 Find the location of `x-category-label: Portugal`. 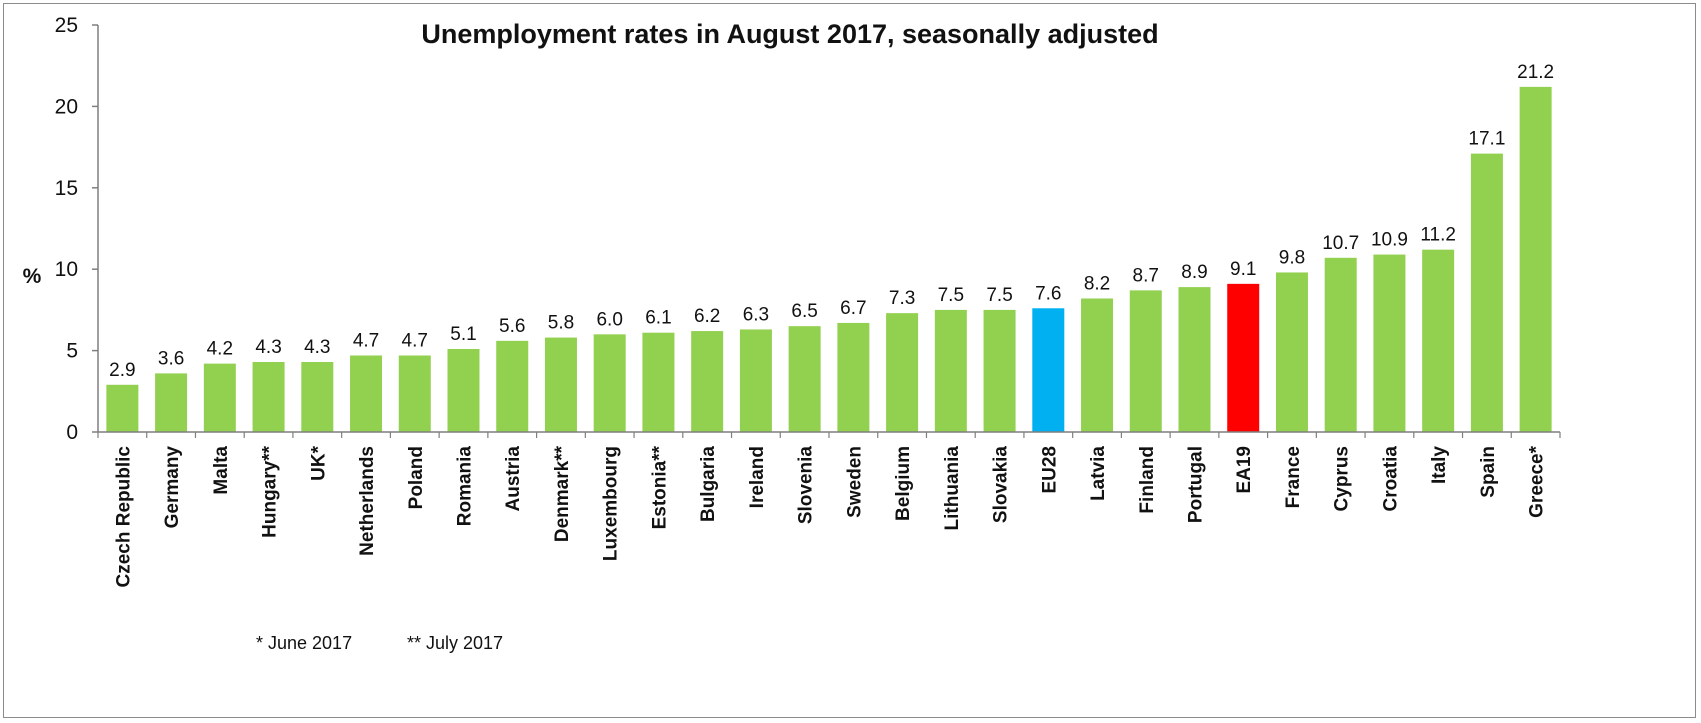

x-category-label: Portugal is located at coordinates (1196, 484).